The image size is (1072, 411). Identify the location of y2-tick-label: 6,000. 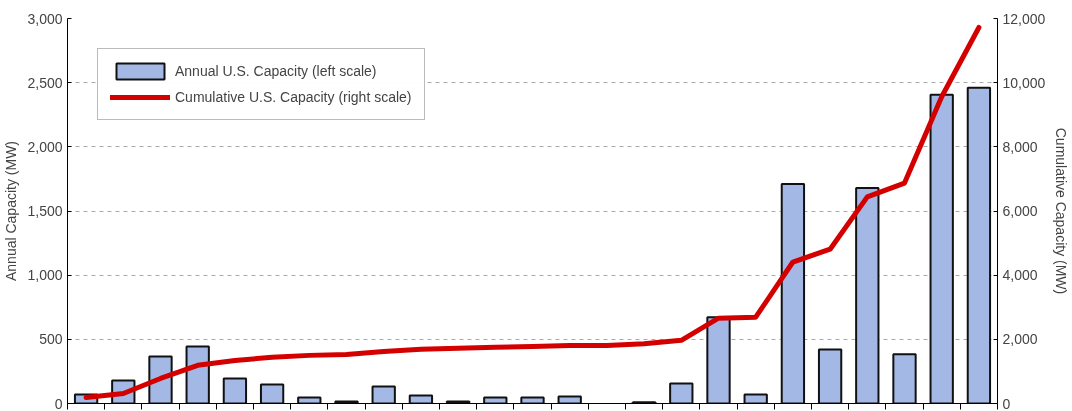
(1020, 211).